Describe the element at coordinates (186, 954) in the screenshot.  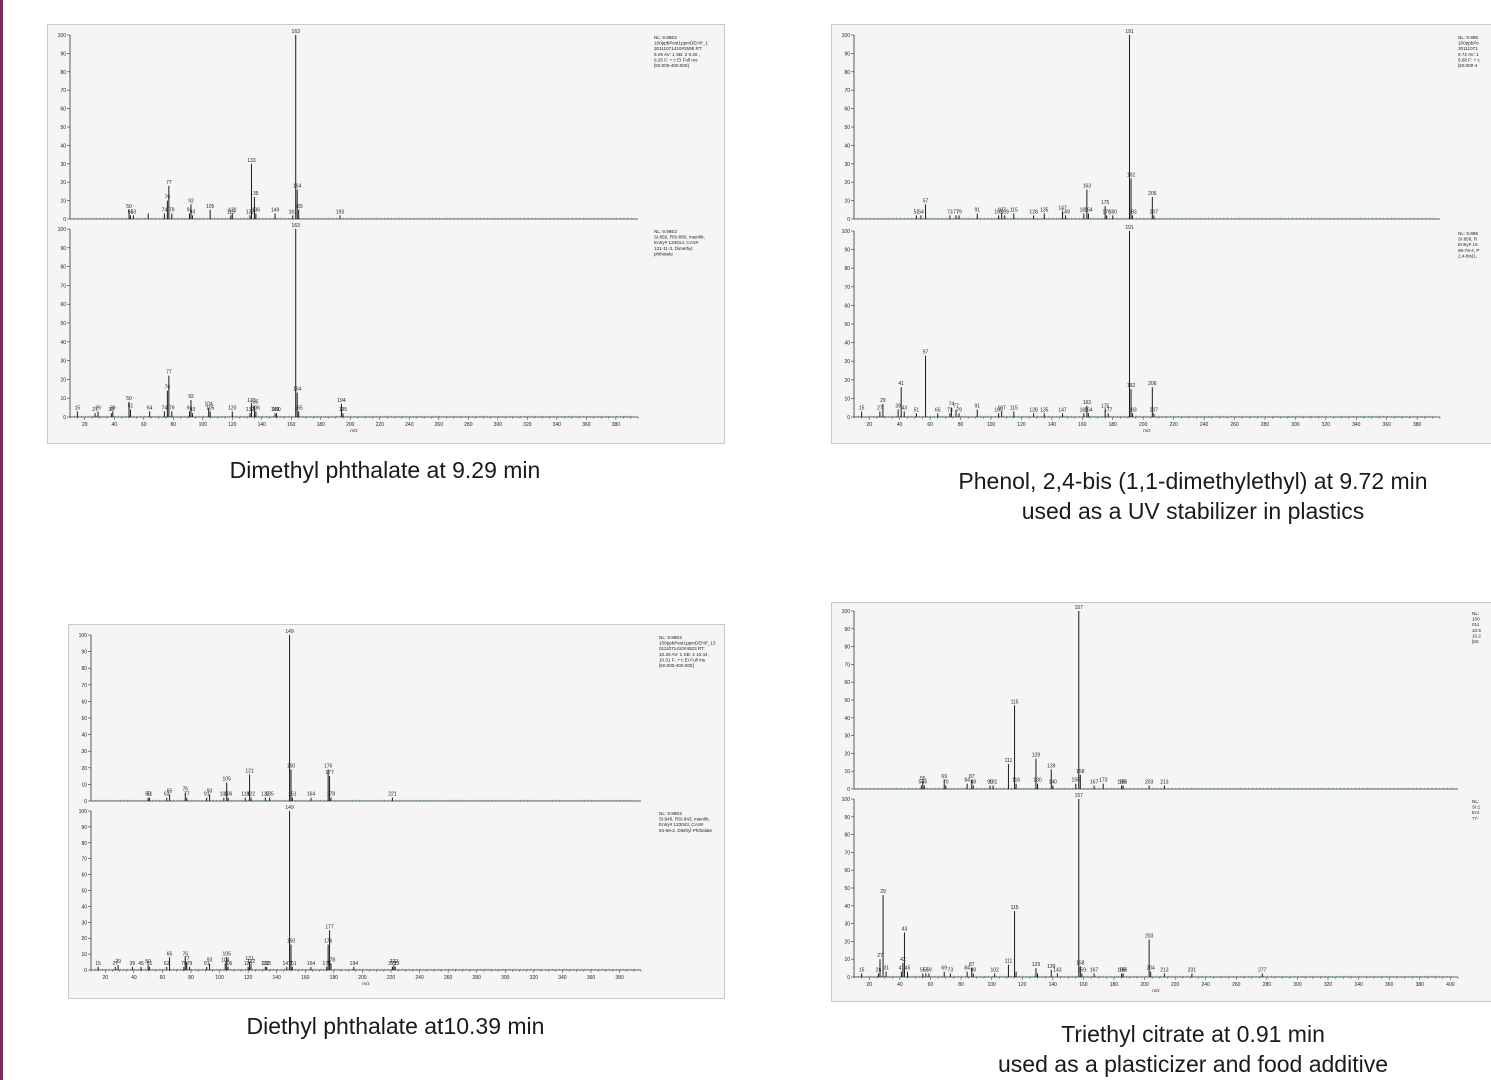
I see `bottom-peak-label: 76` at that location.